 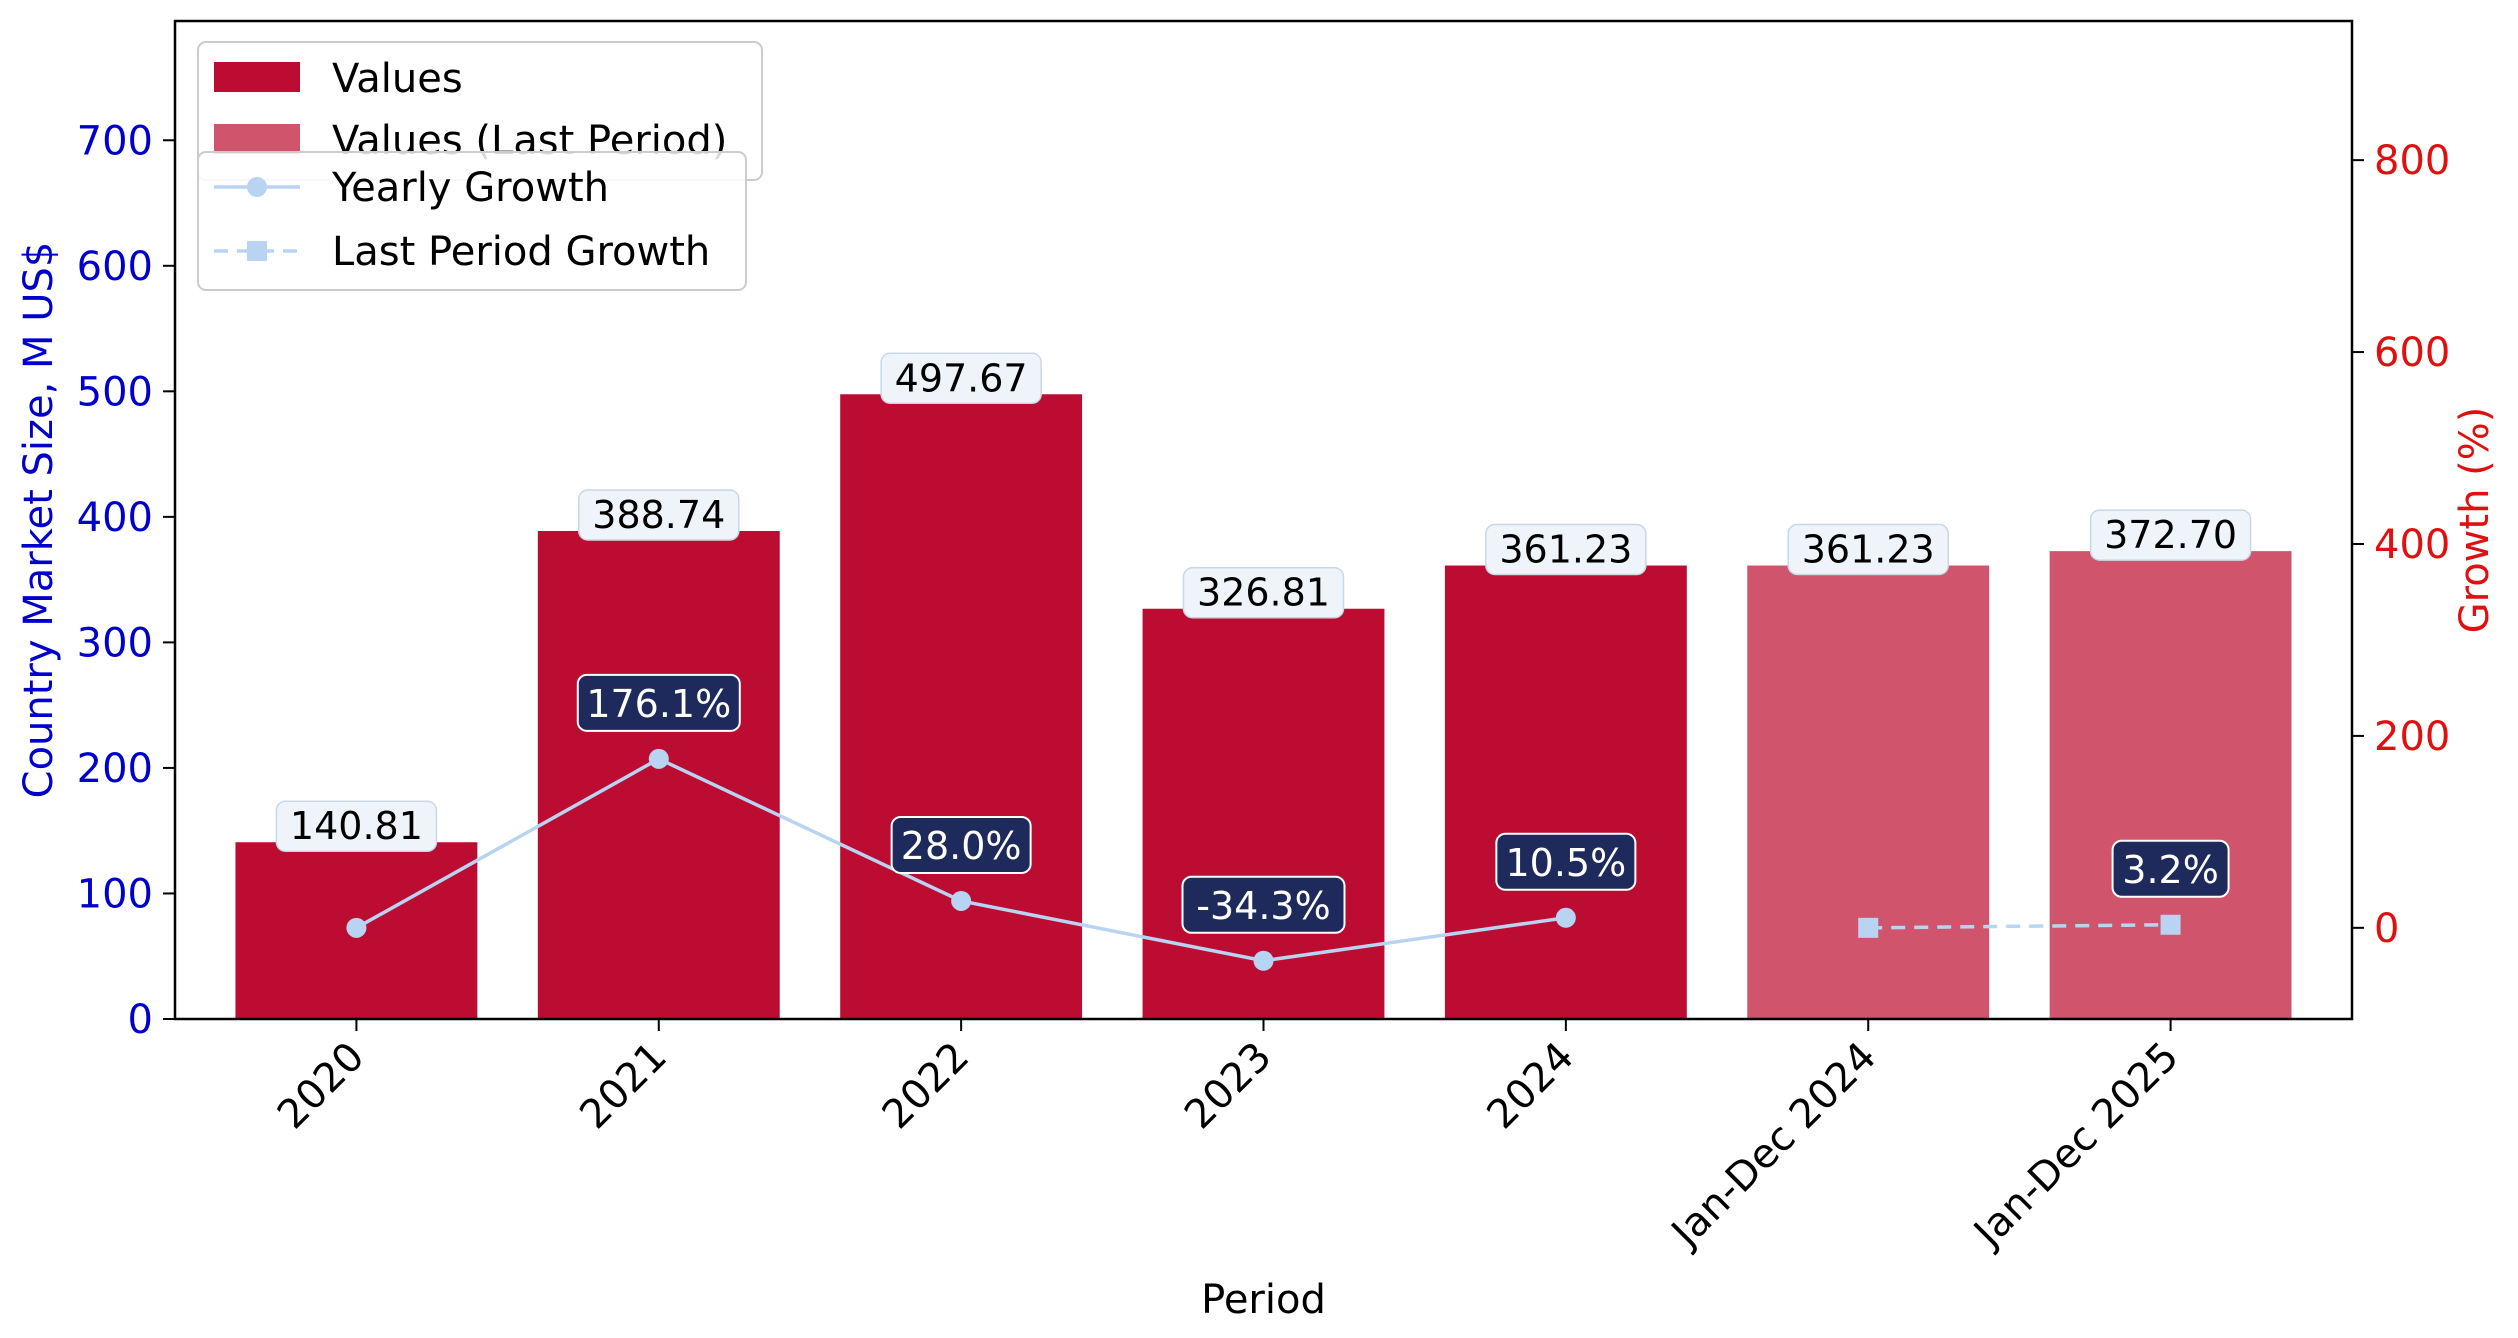 I want to click on y-tick-label: 300, so click(x=115, y=643).